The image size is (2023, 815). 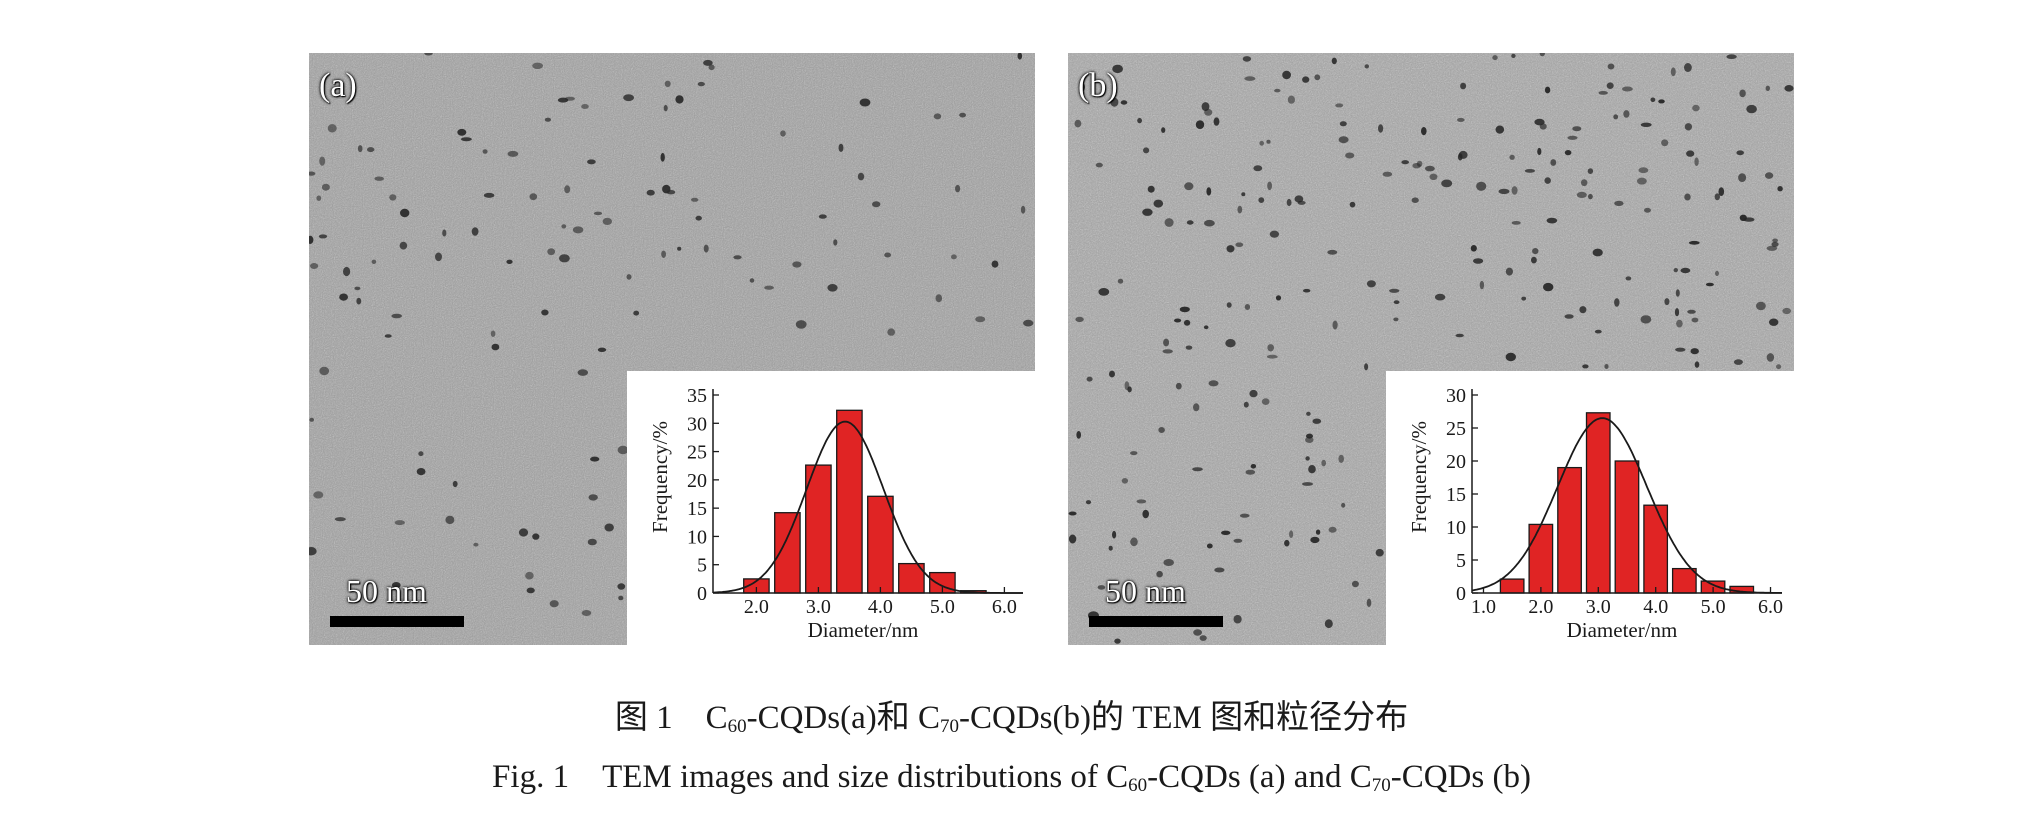 I want to click on histogram-a-ylabel: Frequency/%, so click(x=660, y=477).